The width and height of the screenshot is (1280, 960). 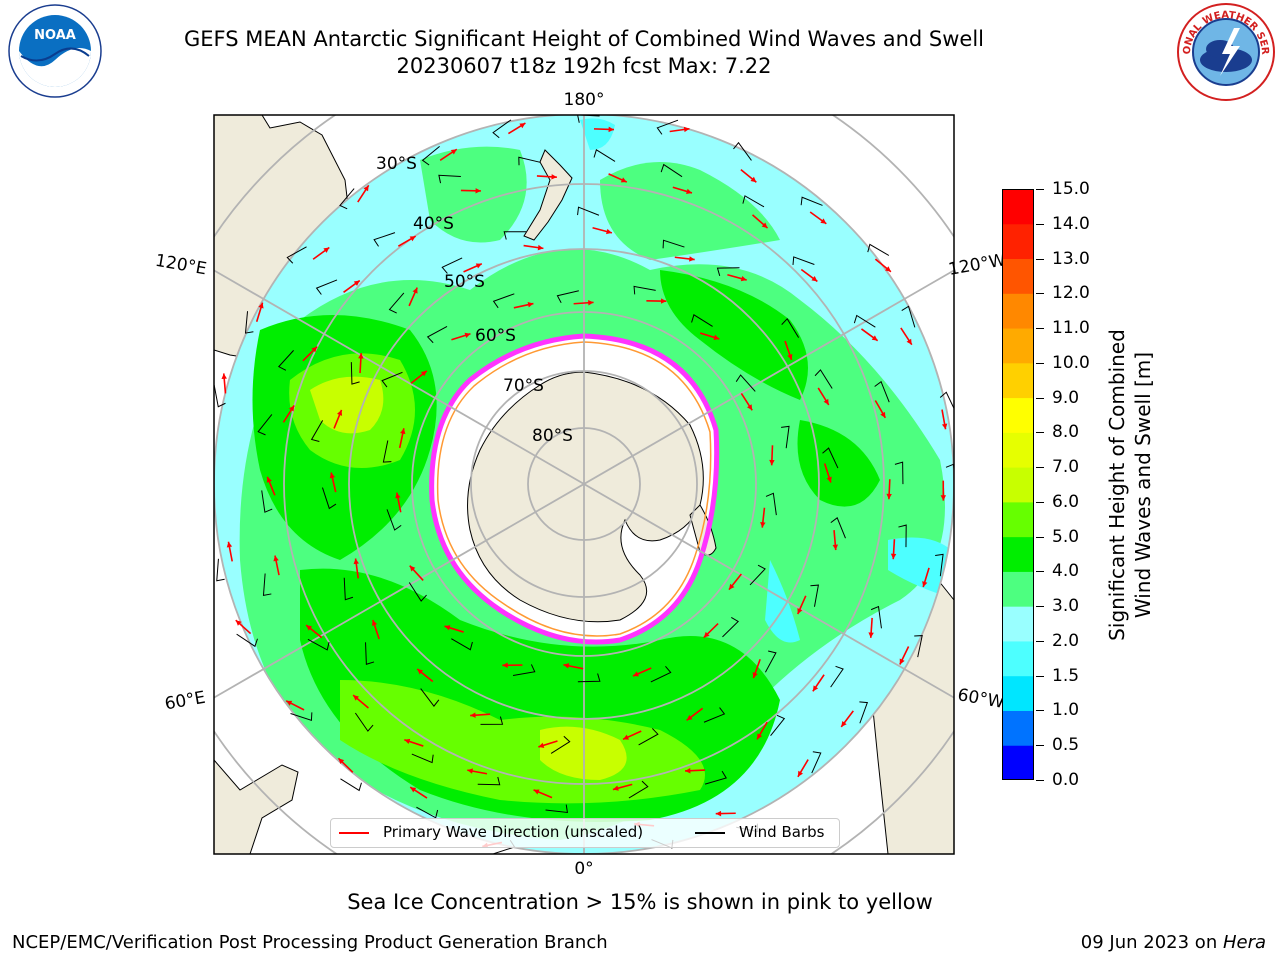 I want to click on colorbar-tick-label: 2.0, so click(x=1066, y=640).